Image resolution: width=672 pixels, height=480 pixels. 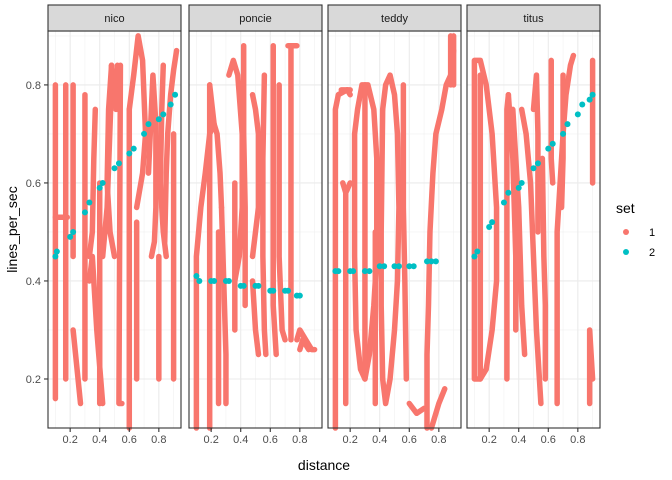 I want to click on x-axis-title: distance, so click(x=324, y=465).